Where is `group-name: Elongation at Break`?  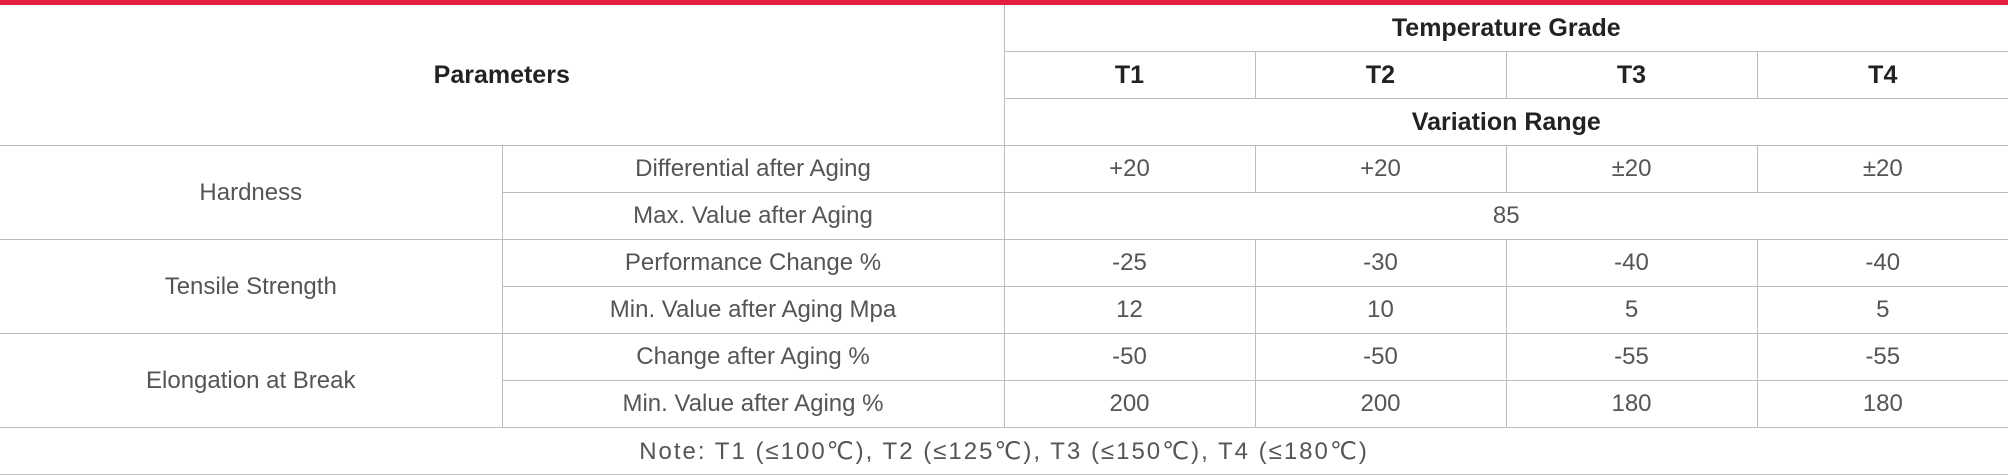 group-name: Elongation at Break is located at coordinates (251, 380).